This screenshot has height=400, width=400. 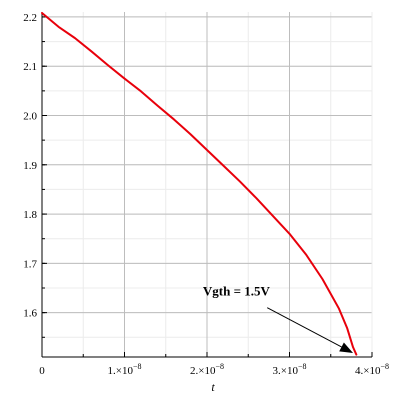 What do you see at coordinates (207, 369) in the screenshot?
I see `x-tick-label: 2.×10−8` at bounding box center [207, 369].